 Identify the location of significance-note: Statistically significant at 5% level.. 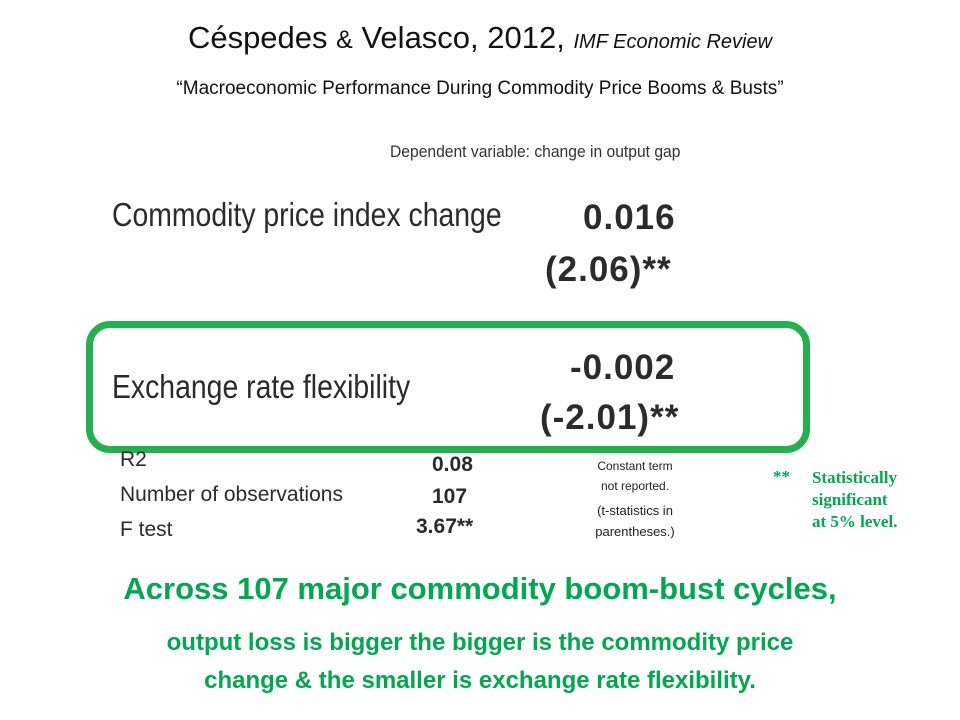
(877, 500).